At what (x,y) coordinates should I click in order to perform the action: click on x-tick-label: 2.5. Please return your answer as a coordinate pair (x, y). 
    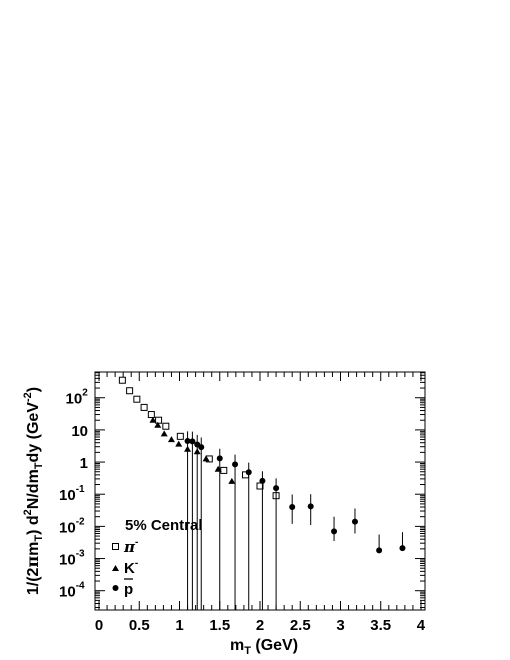
    Looking at the image, I should click on (300, 625).